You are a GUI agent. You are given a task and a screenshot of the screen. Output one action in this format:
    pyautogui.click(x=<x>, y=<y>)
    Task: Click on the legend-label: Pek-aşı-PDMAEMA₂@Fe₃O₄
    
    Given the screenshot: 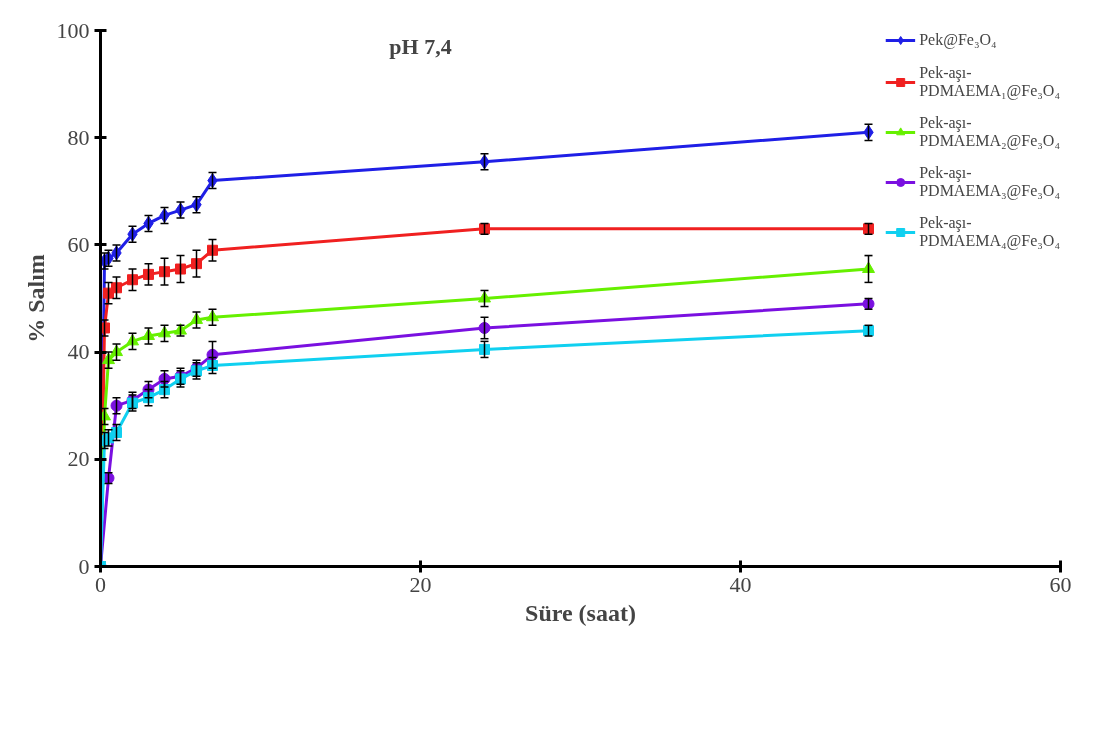 What is the action you would take?
    pyautogui.click(x=989, y=132)
    